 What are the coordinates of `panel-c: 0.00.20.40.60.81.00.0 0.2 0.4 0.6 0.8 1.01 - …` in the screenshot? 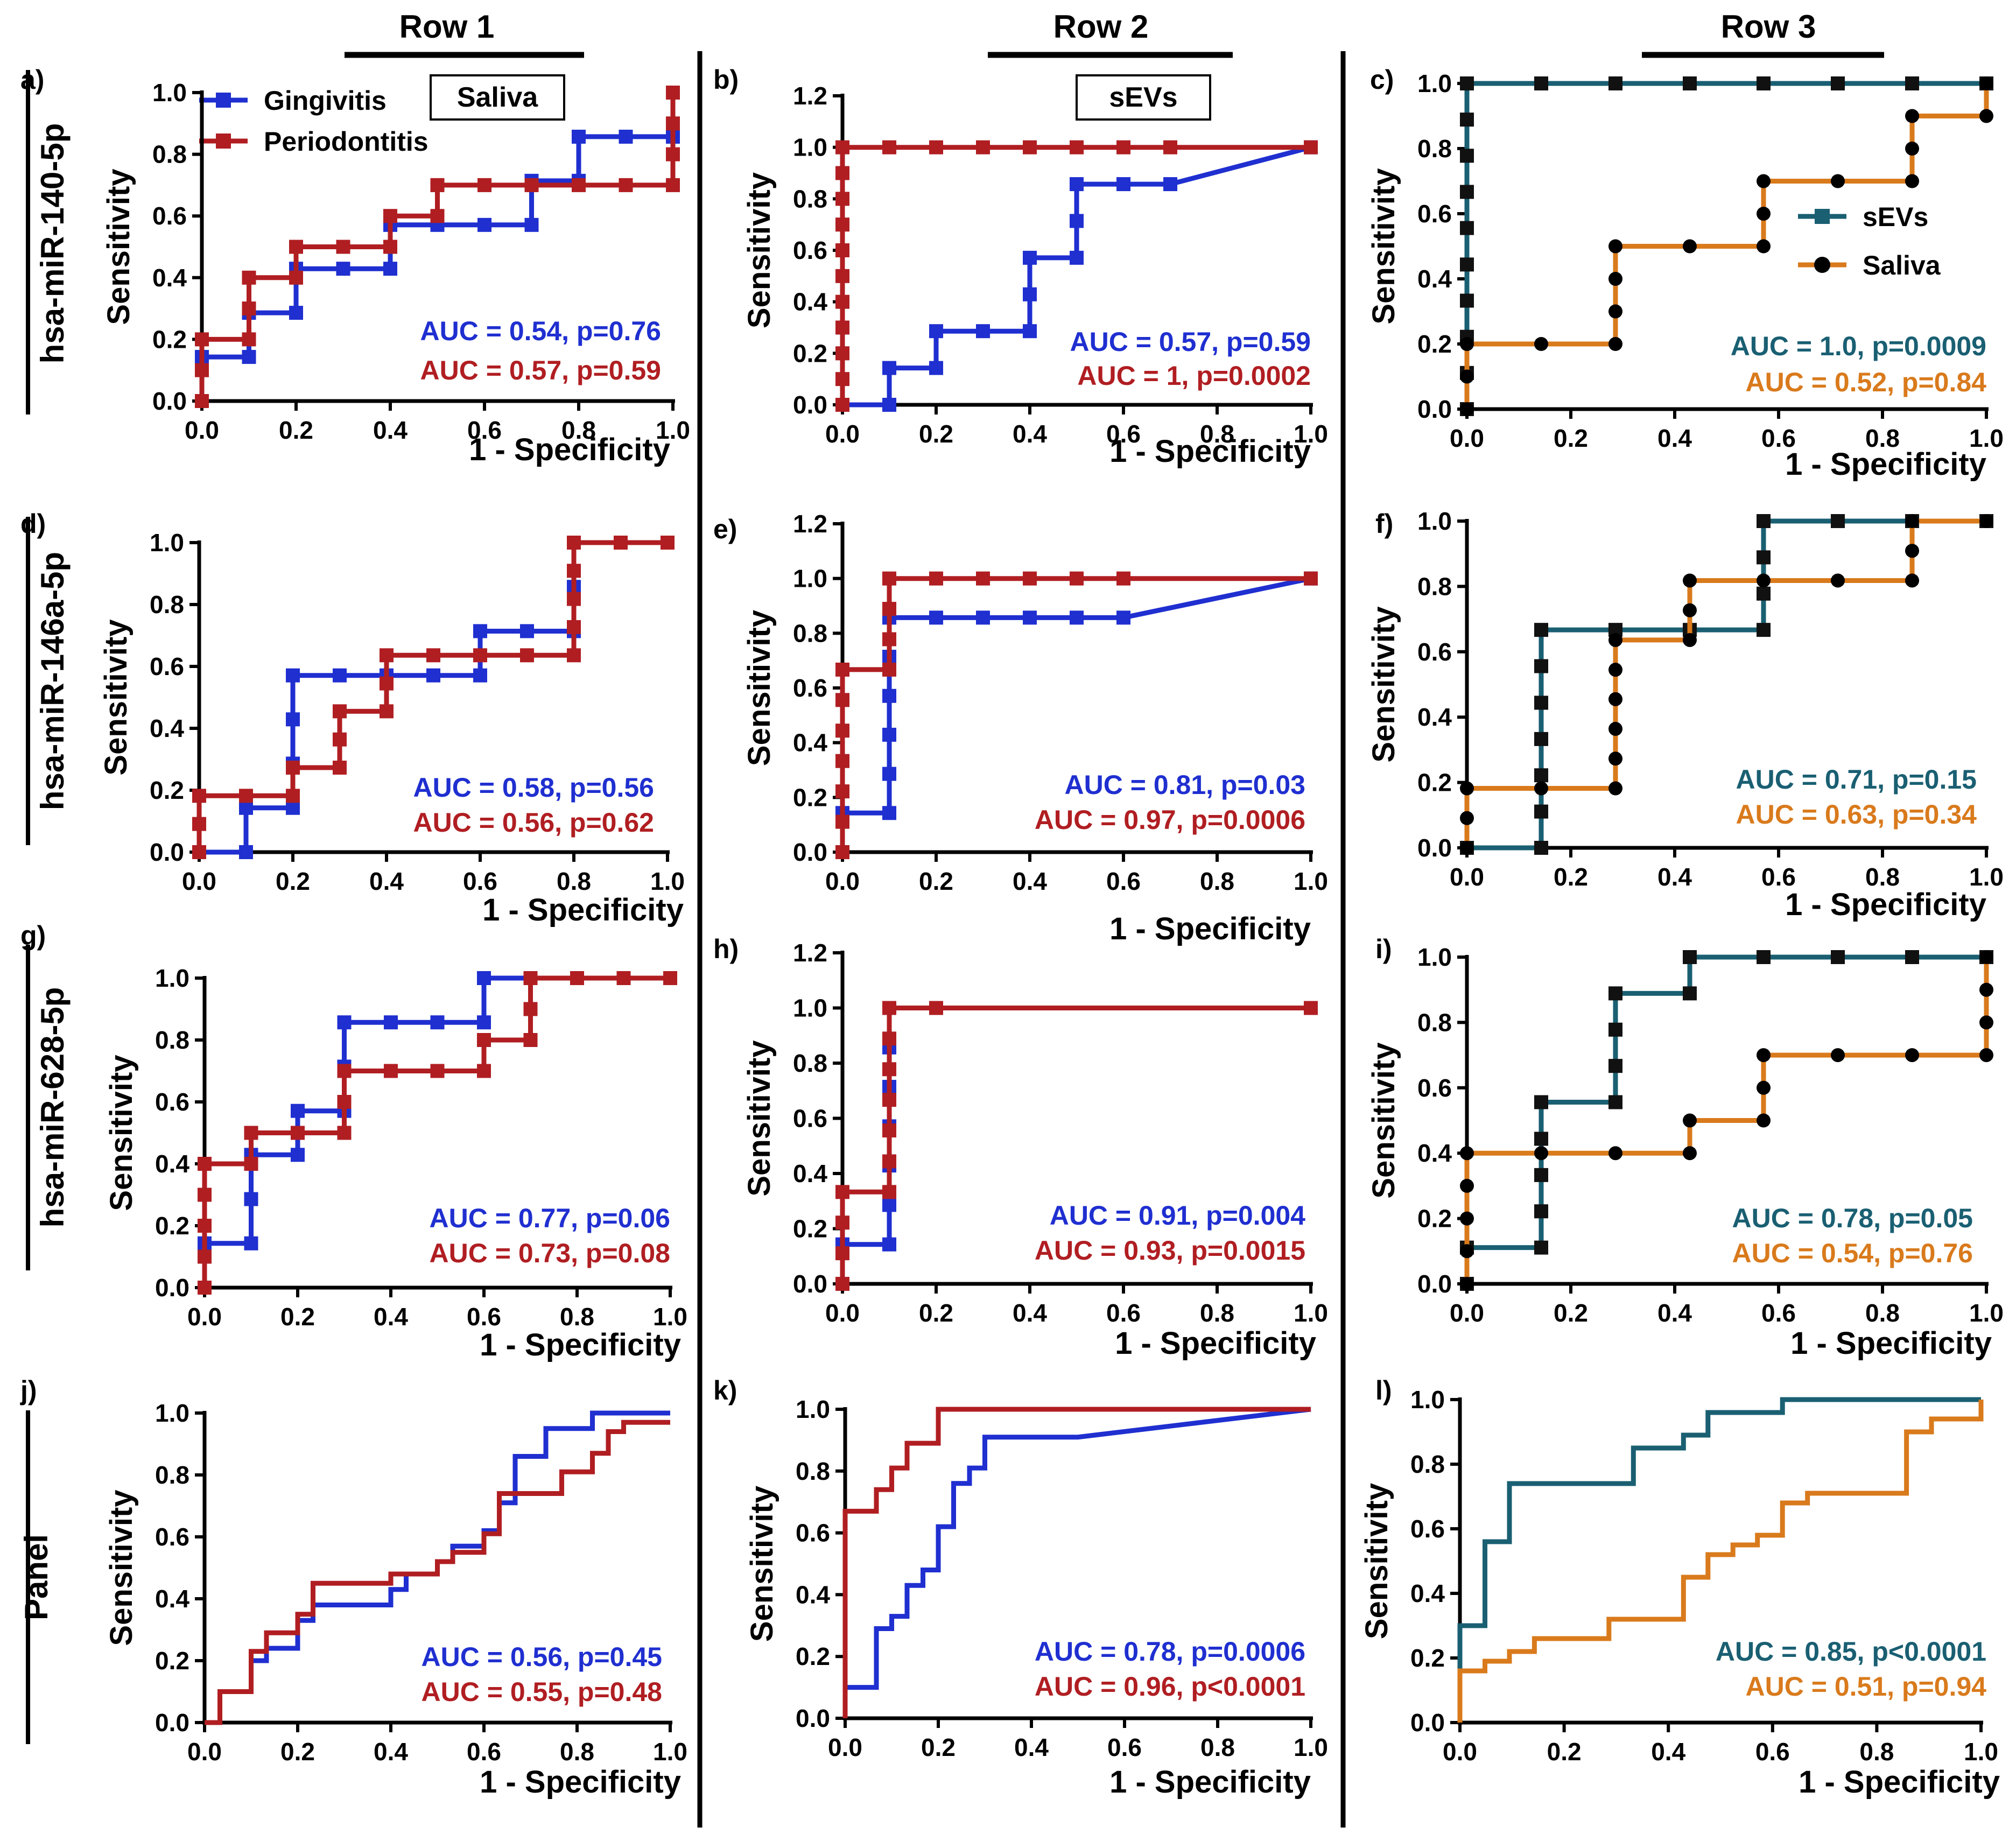 It's located at (1685, 274).